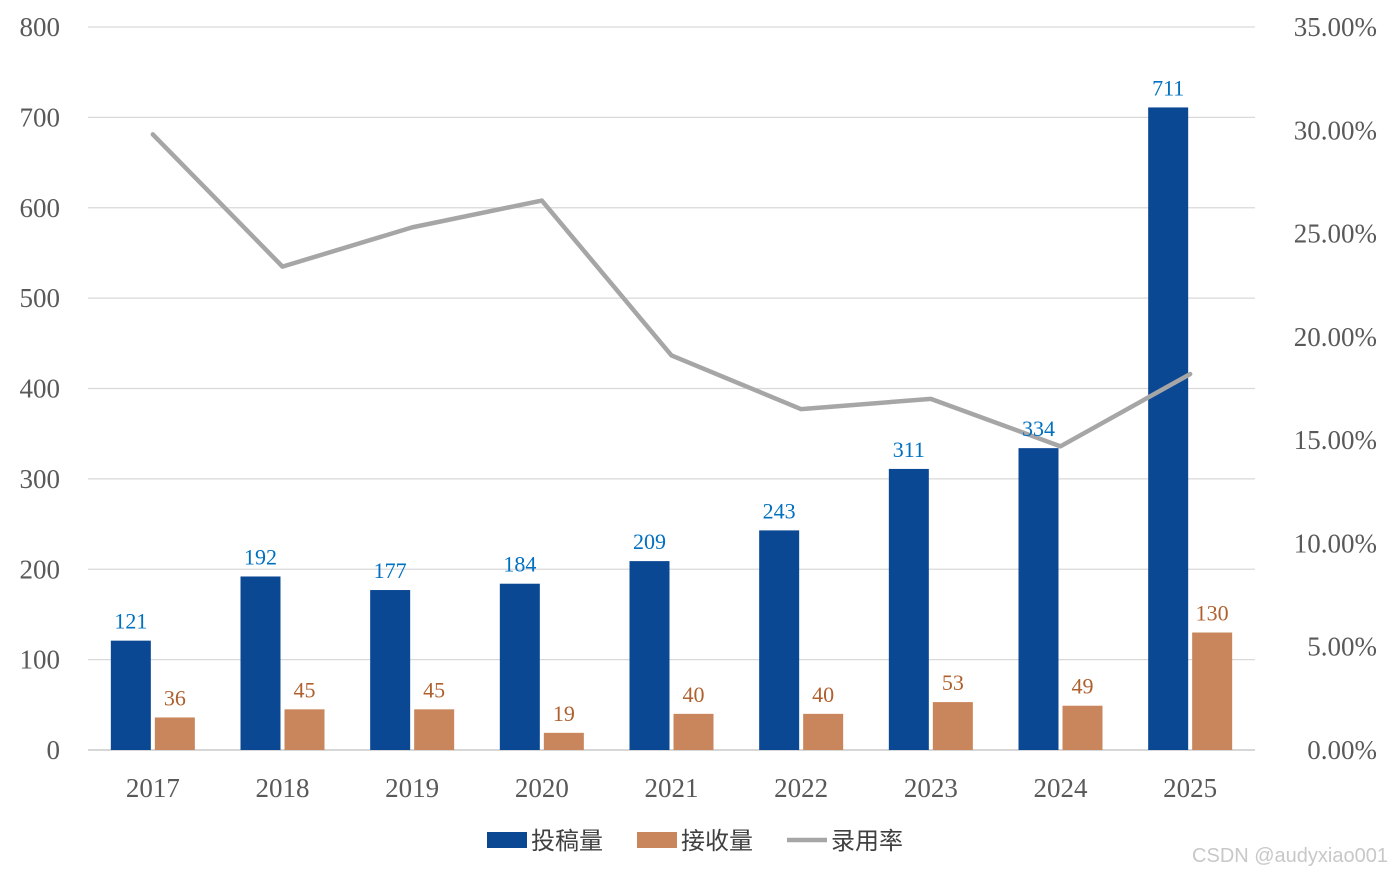  What do you see at coordinates (175, 697) in the screenshot?
I see `data-label: 36` at bounding box center [175, 697].